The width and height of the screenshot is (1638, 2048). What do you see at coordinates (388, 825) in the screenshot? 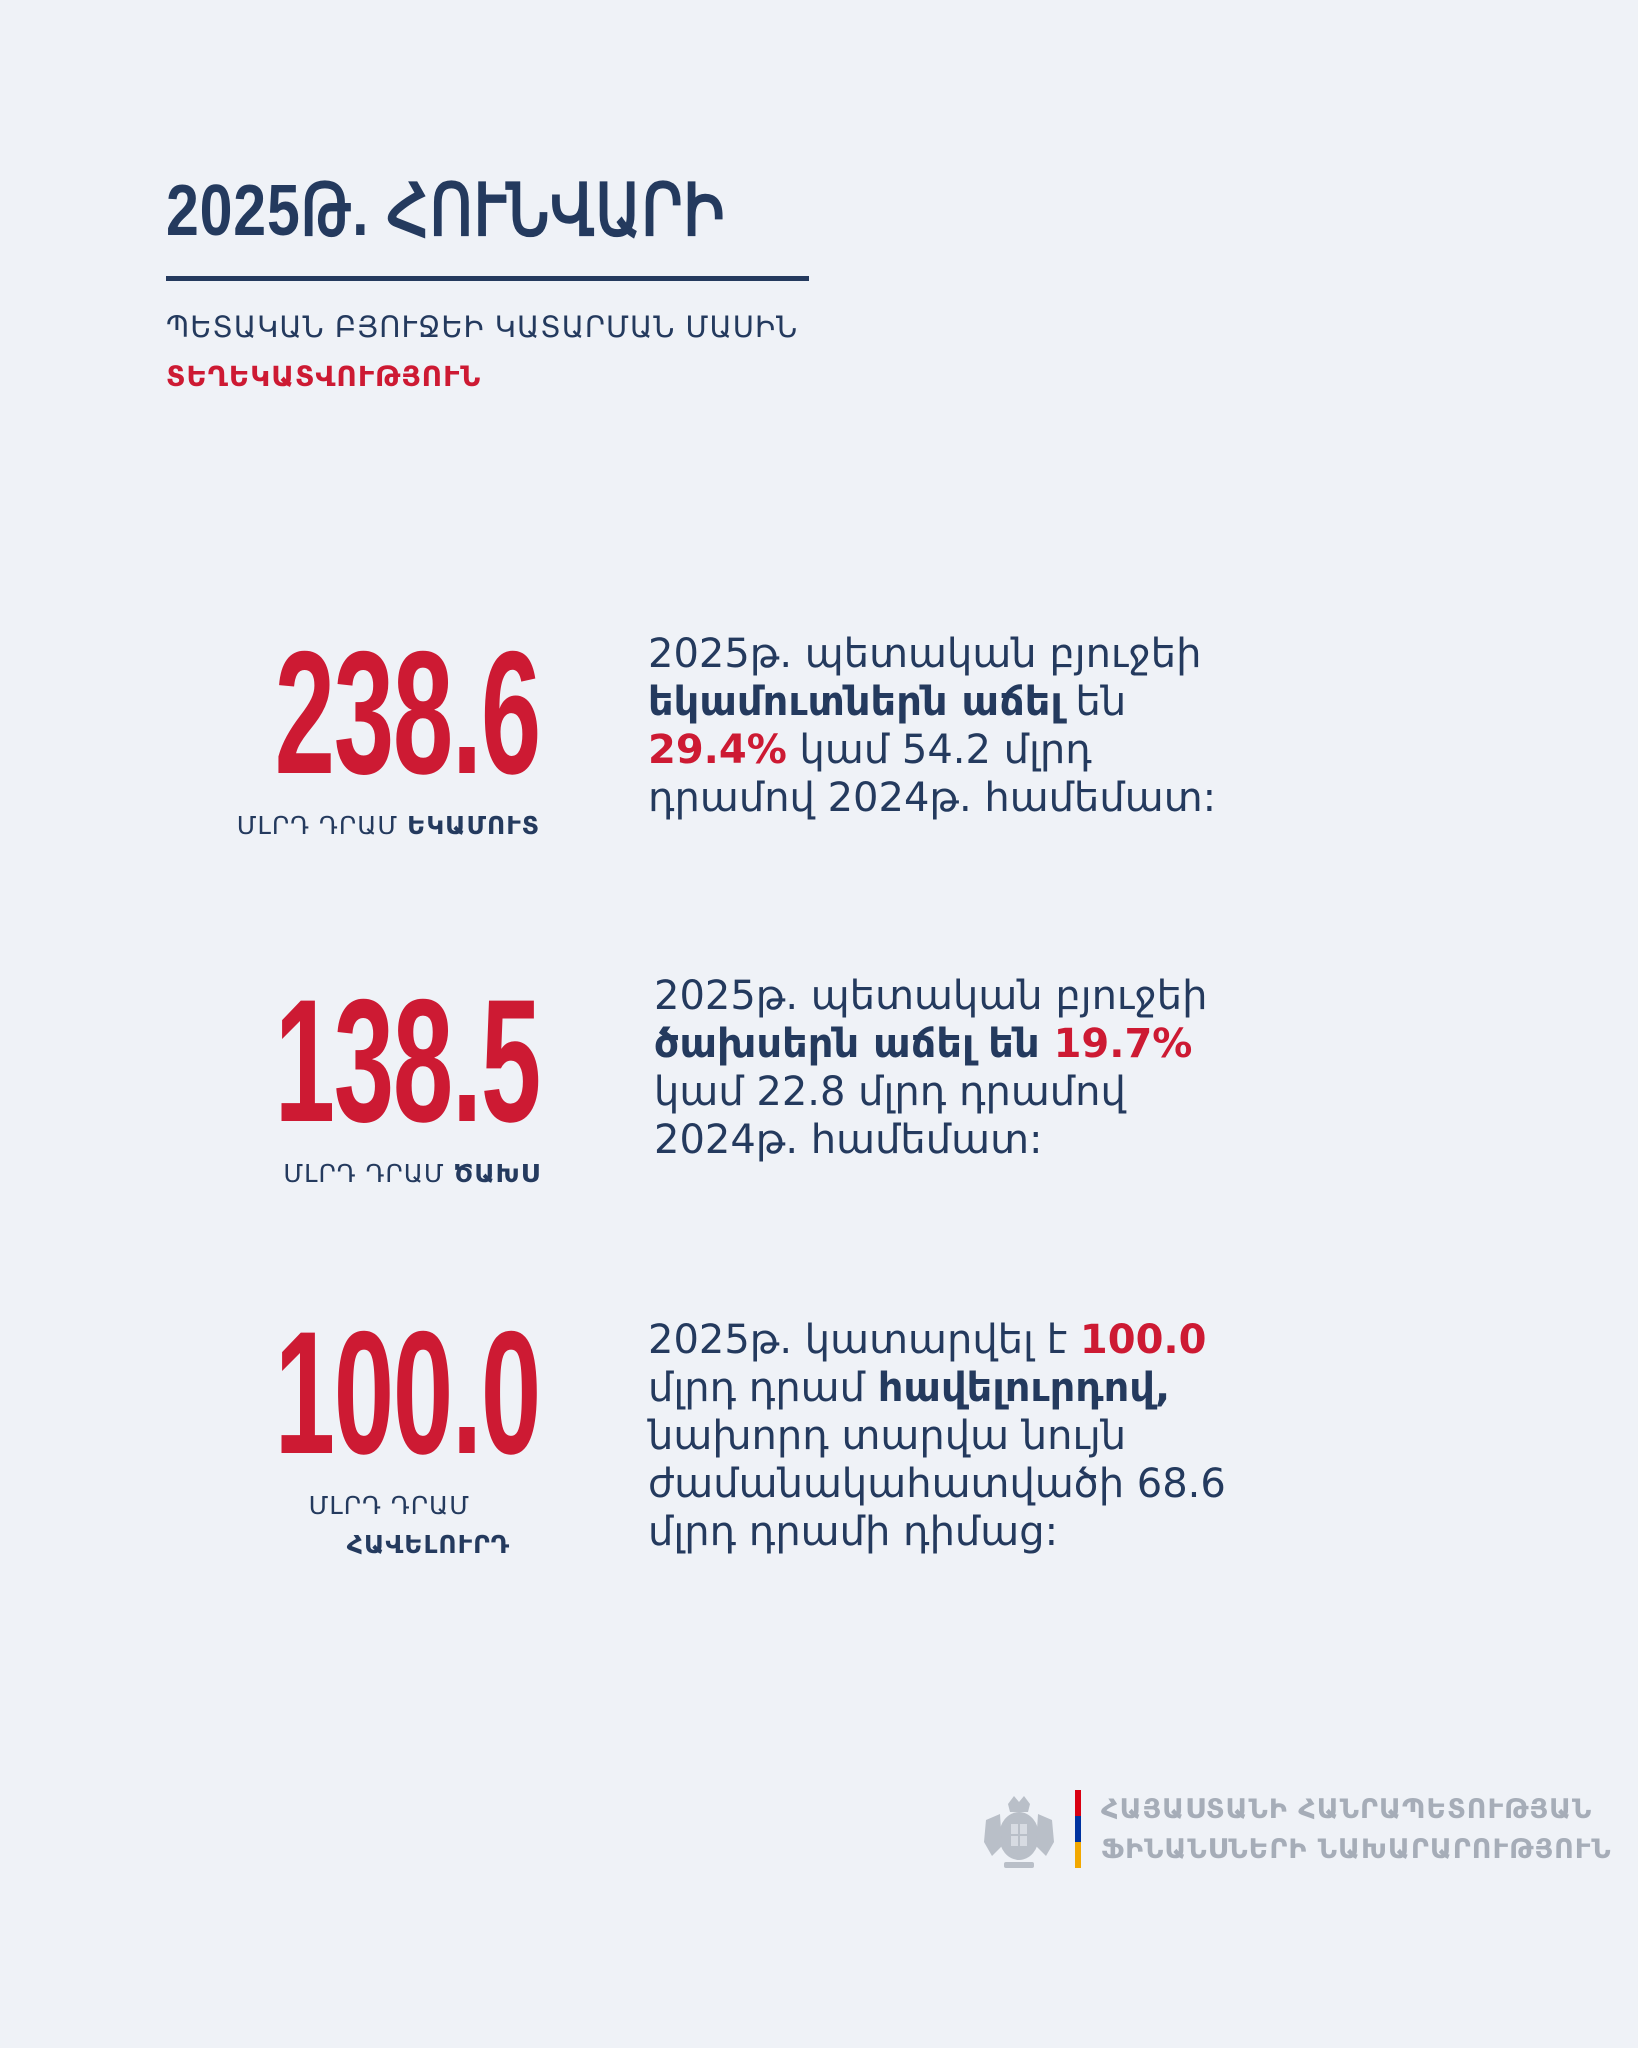
I see `stat-unit: ՄԼՐԴ ԴՐԱՄ ԵԿԱՄՈՒՏ` at bounding box center [388, 825].